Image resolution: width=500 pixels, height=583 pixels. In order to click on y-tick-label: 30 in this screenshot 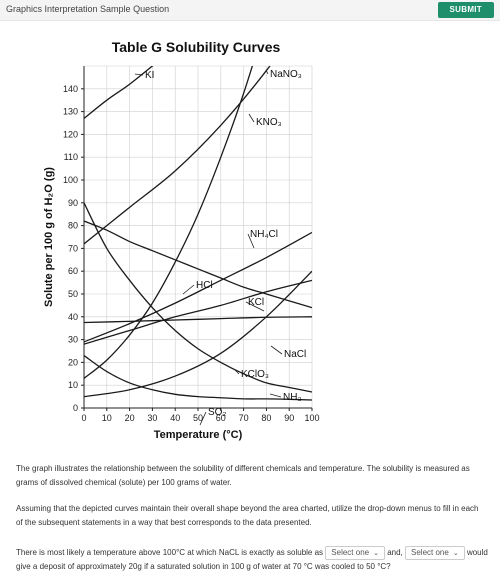, I will do `click(73, 340)`.